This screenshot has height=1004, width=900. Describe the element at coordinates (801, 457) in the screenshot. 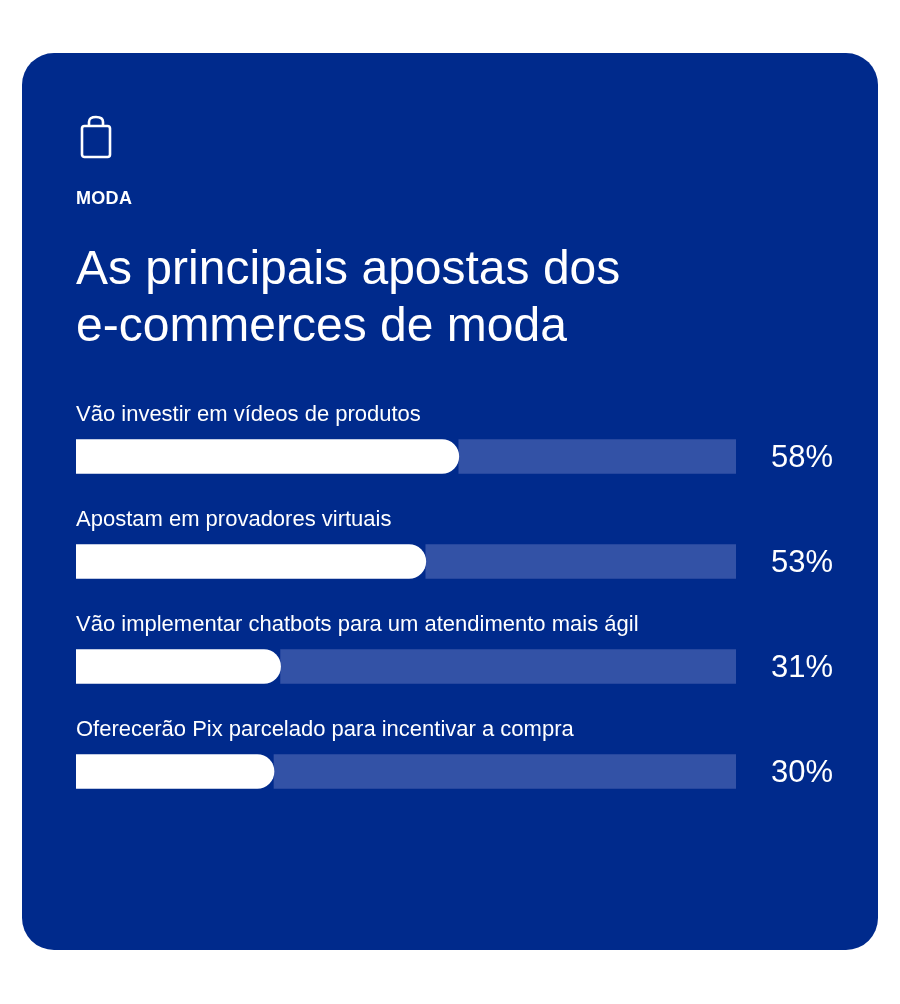

I see `data-label: 58%` at that location.